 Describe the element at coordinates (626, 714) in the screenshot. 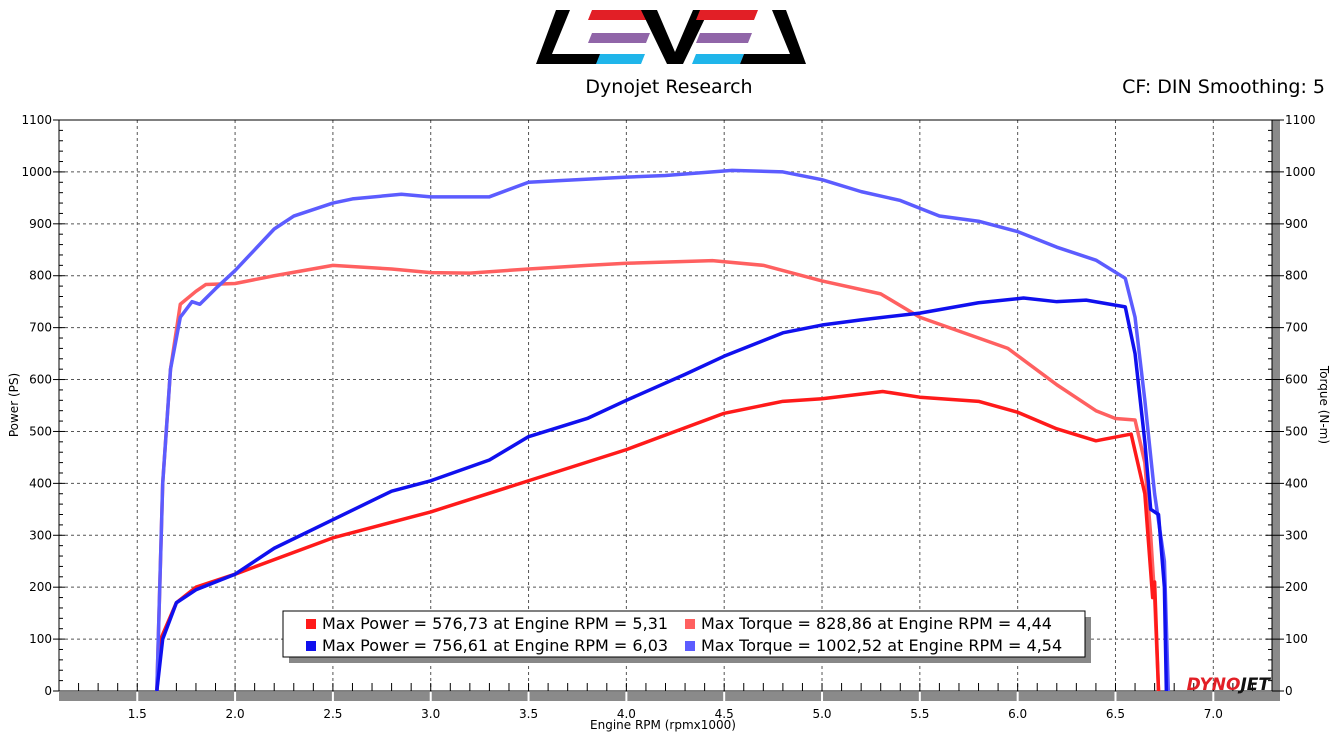

I see `x-tick-label: 4.0` at that location.